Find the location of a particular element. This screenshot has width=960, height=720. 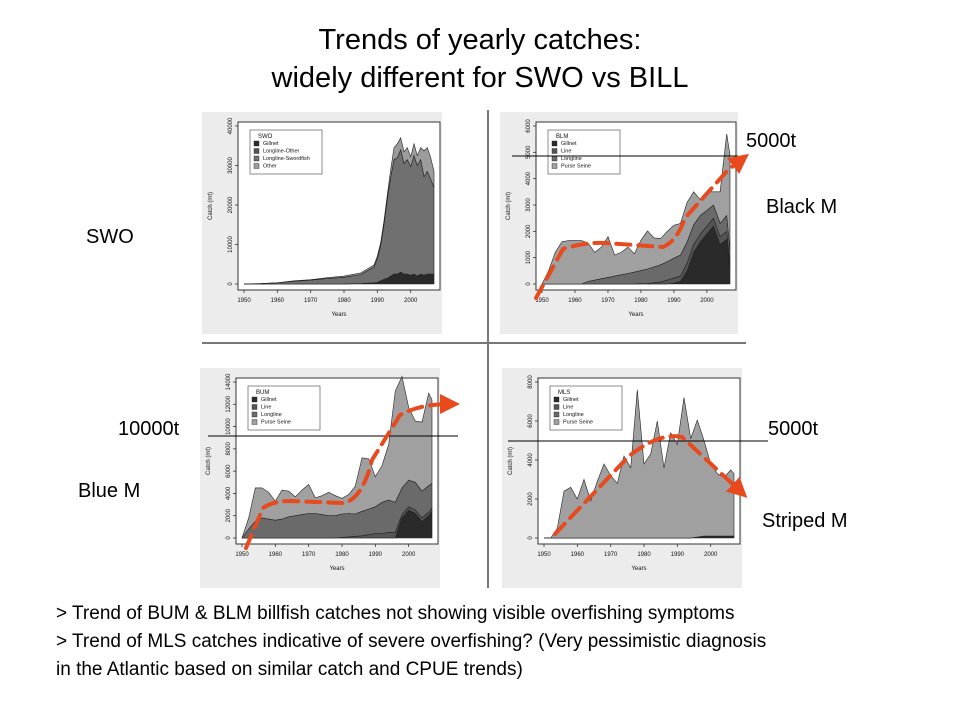

swo-label: SWO is located at coordinates (110, 237).